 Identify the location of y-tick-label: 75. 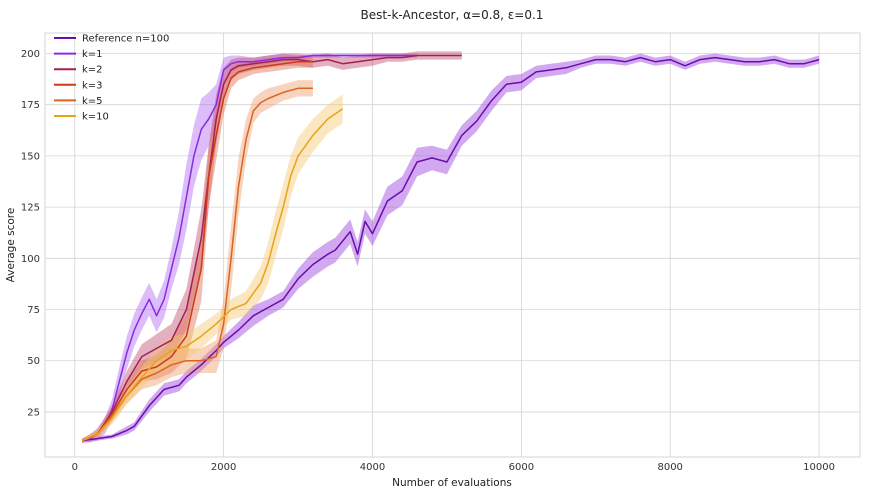
(33, 310).